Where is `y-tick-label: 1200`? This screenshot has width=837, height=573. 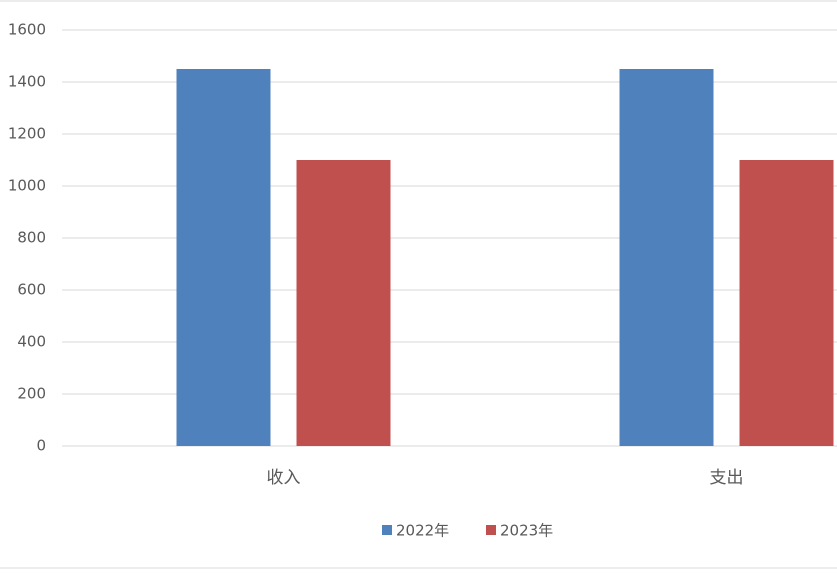
y-tick-label: 1200 is located at coordinates (27, 134).